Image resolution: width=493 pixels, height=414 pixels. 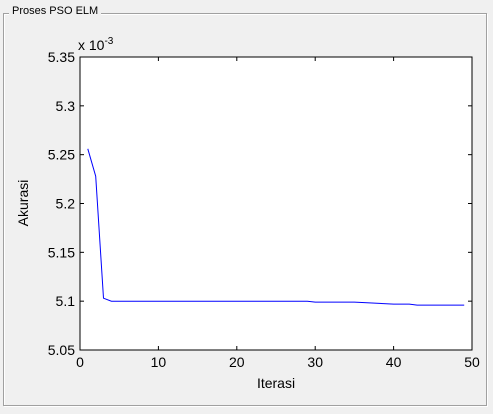 What do you see at coordinates (23, 203) in the screenshot?
I see `y-axis-label: Akurasi` at bounding box center [23, 203].